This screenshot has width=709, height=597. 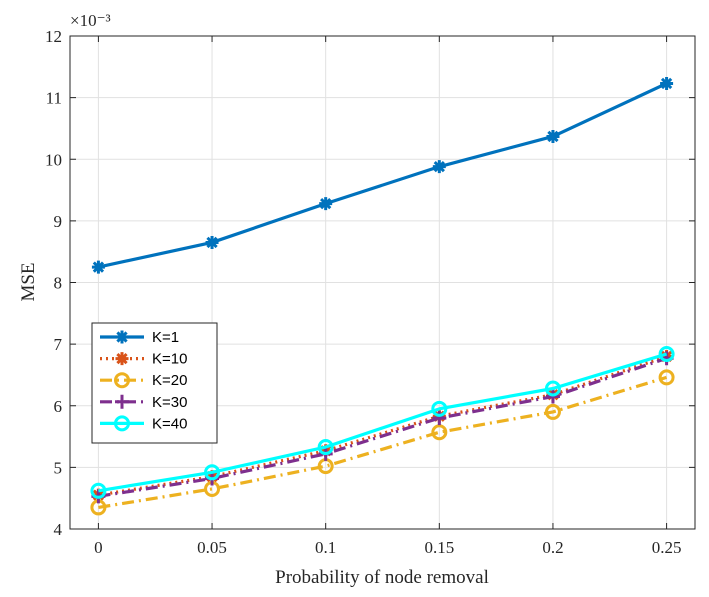 What do you see at coordinates (143, 359) in the screenshot?
I see `legend-item-K=10: K=10` at bounding box center [143, 359].